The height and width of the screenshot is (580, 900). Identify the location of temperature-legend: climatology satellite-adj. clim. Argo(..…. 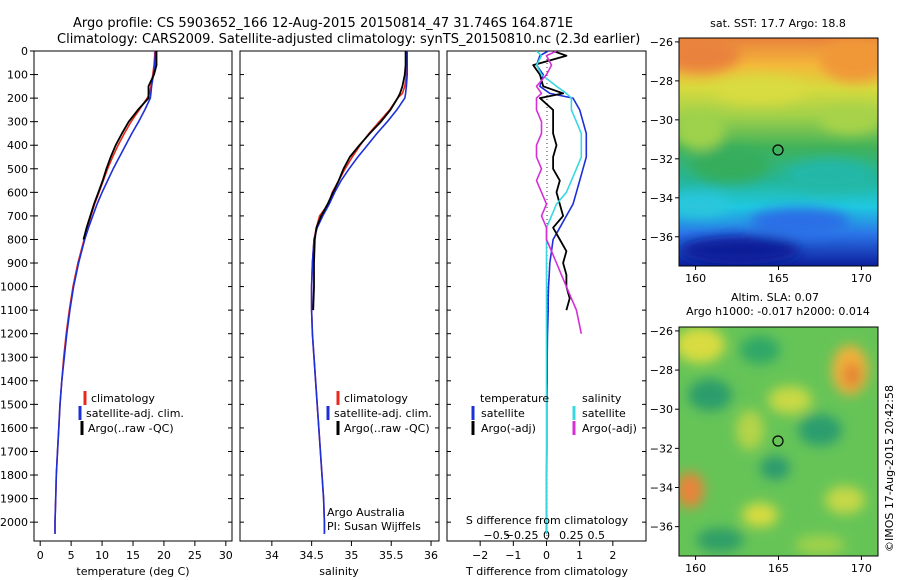
(131, 413).